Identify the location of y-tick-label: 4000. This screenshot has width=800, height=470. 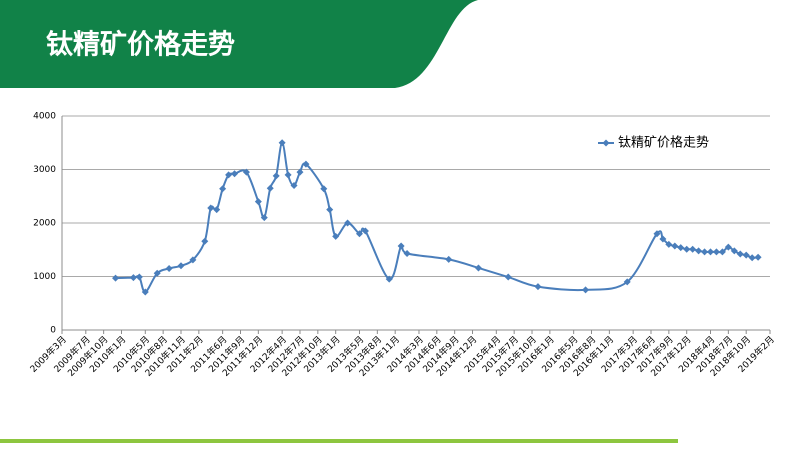
(44, 117).